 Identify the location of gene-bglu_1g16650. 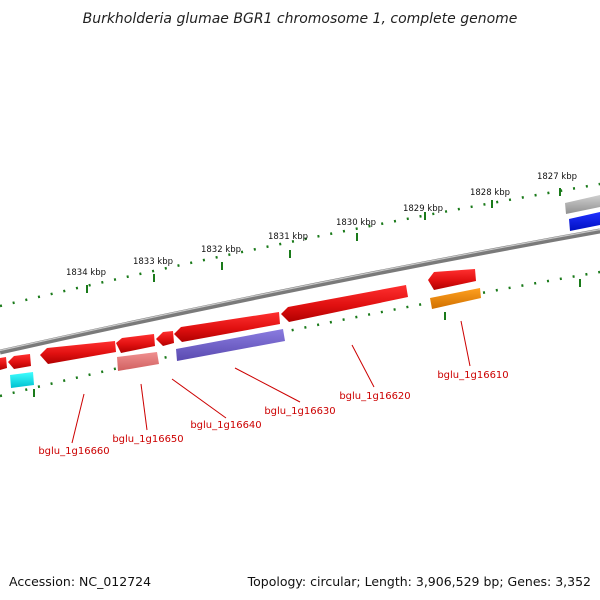
(135, 343).